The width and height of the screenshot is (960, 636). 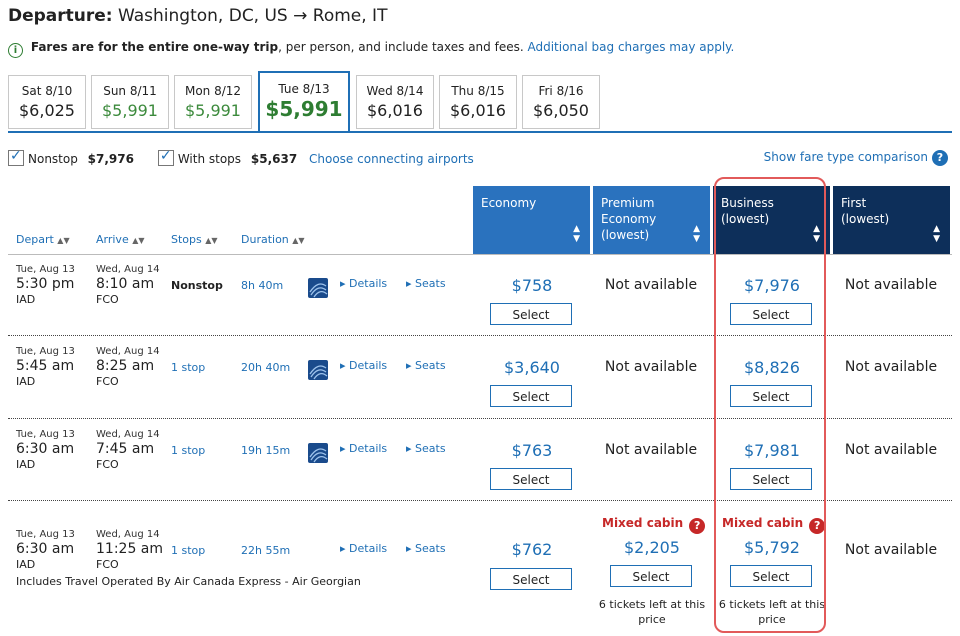 What do you see at coordinates (45, 351) in the screenshot?
I see `depart-date: Tue, Aug 13` at bounding box center [45, 351].